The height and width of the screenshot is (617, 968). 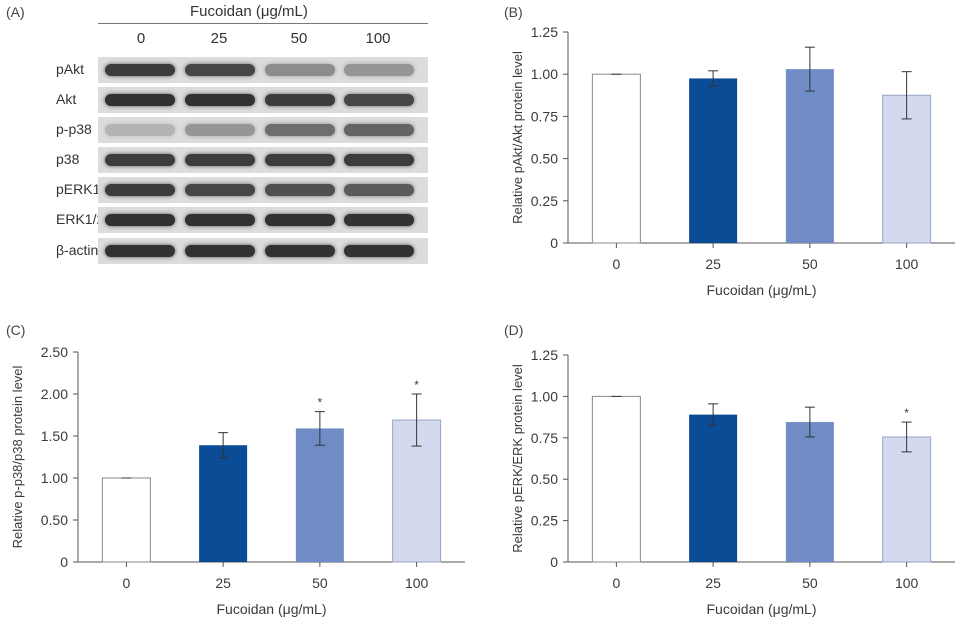 I want to click on y-tick-label: 2.50, so click(x=54, y=352).